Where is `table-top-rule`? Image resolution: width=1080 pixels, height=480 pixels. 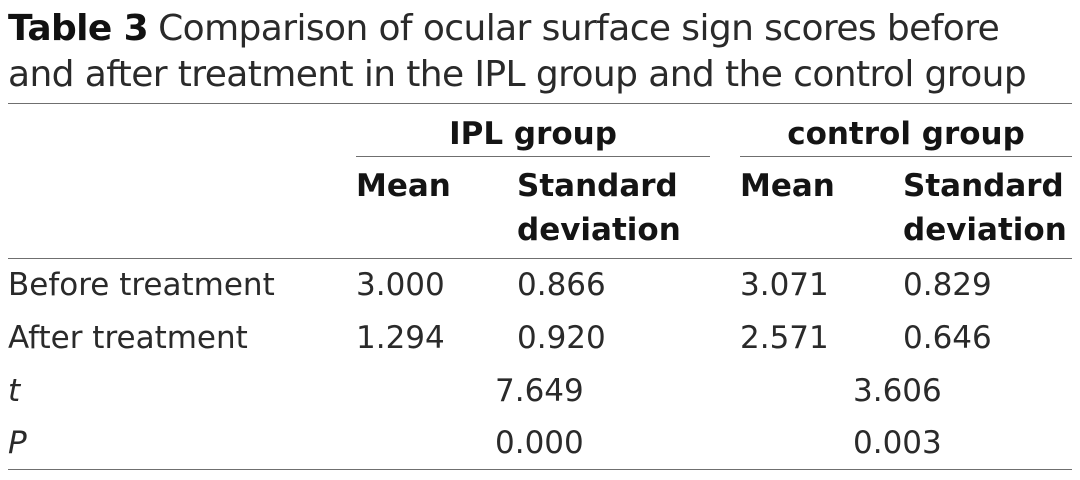 table-top-rule is located at coordinates (540, 103).